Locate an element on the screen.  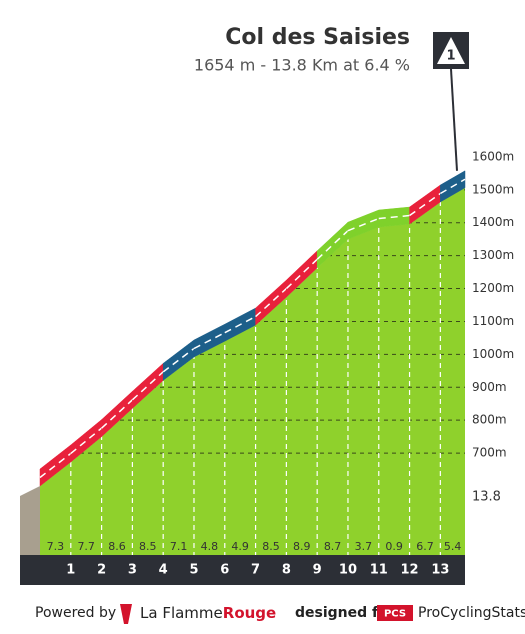
km-bar is located at coordinates (242, 570).